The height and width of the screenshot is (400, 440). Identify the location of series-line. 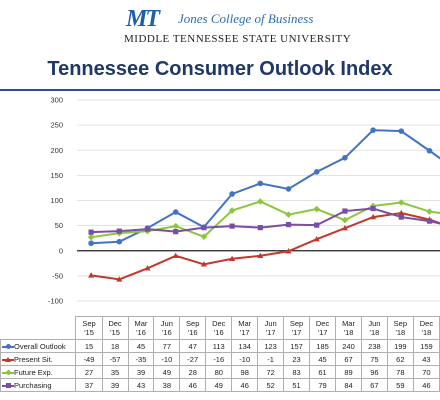
(265, 246).